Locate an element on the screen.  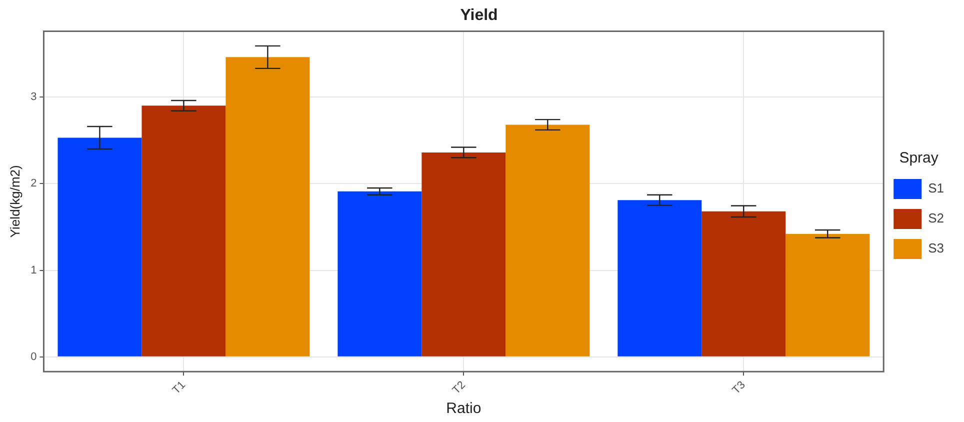
y-tick-label: 1 is located at coordinates (33, 270).